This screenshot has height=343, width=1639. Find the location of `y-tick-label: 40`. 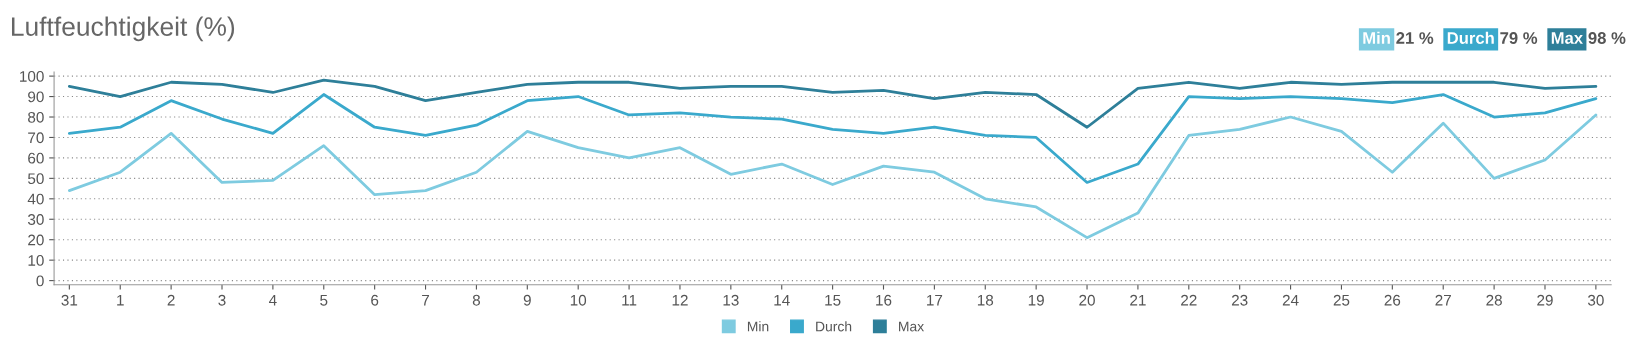

y-tick-label: 40 is located at coordinates (35, 199).